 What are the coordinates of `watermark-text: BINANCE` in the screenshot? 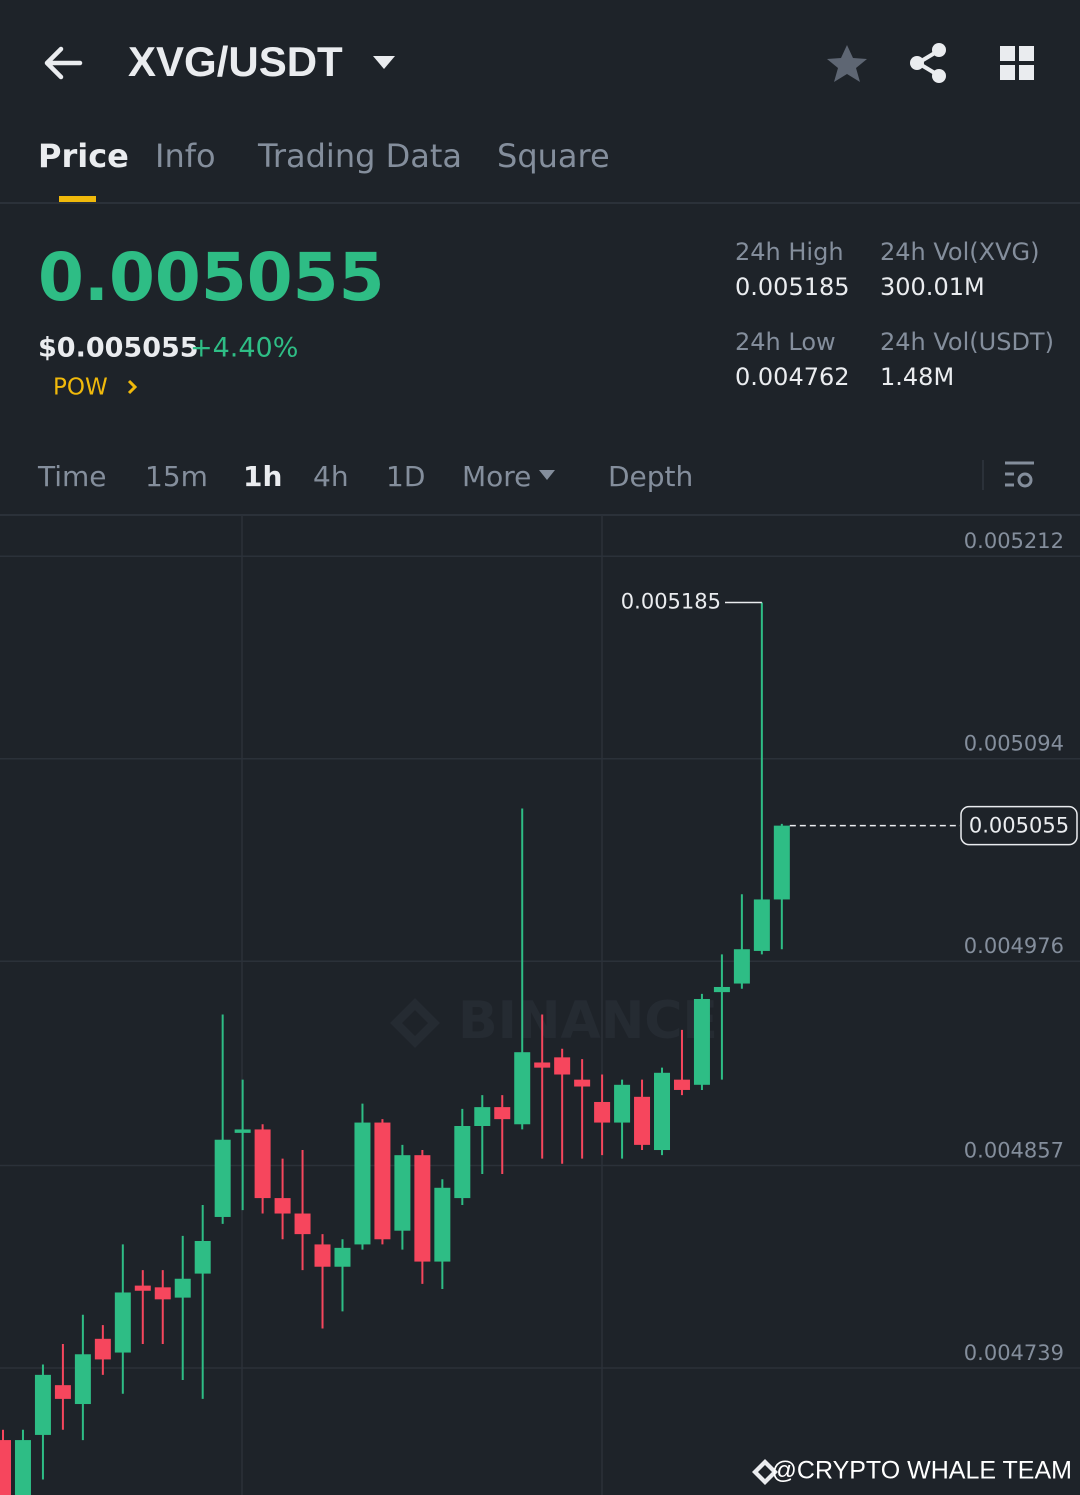 It's located at (588, 1021).